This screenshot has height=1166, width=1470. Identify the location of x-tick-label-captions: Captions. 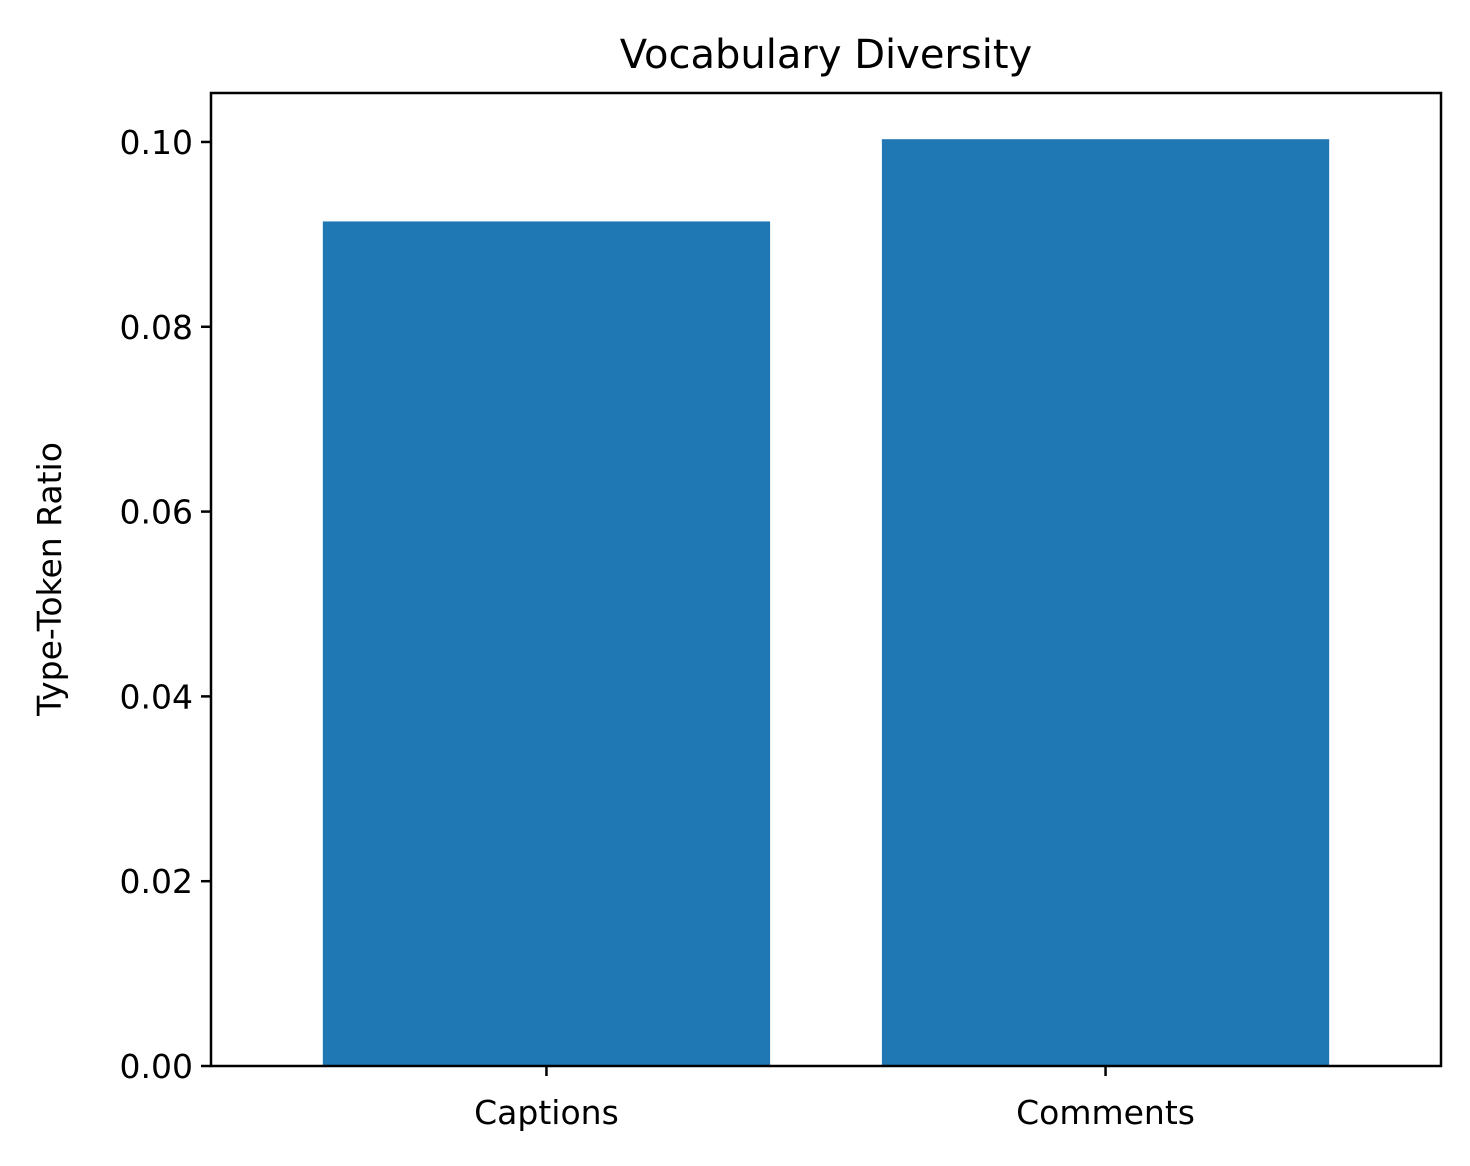
(546, 1112).